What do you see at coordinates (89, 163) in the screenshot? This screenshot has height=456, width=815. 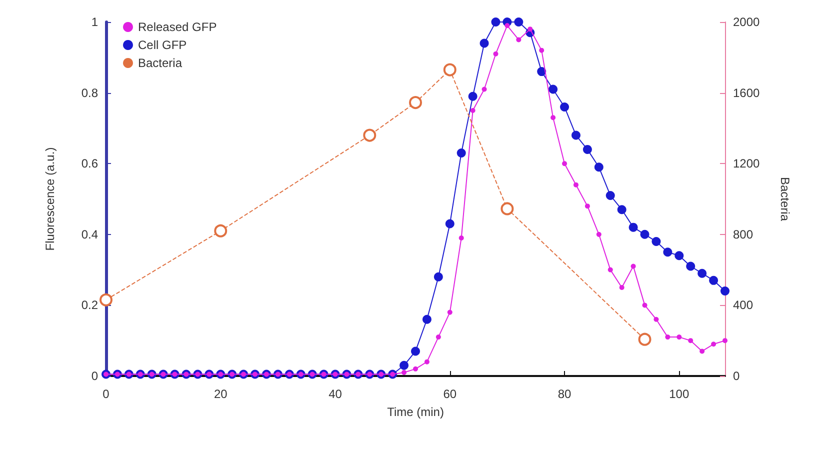 I see `y-tick-label: 0.6` at bounding box center [89, 163].